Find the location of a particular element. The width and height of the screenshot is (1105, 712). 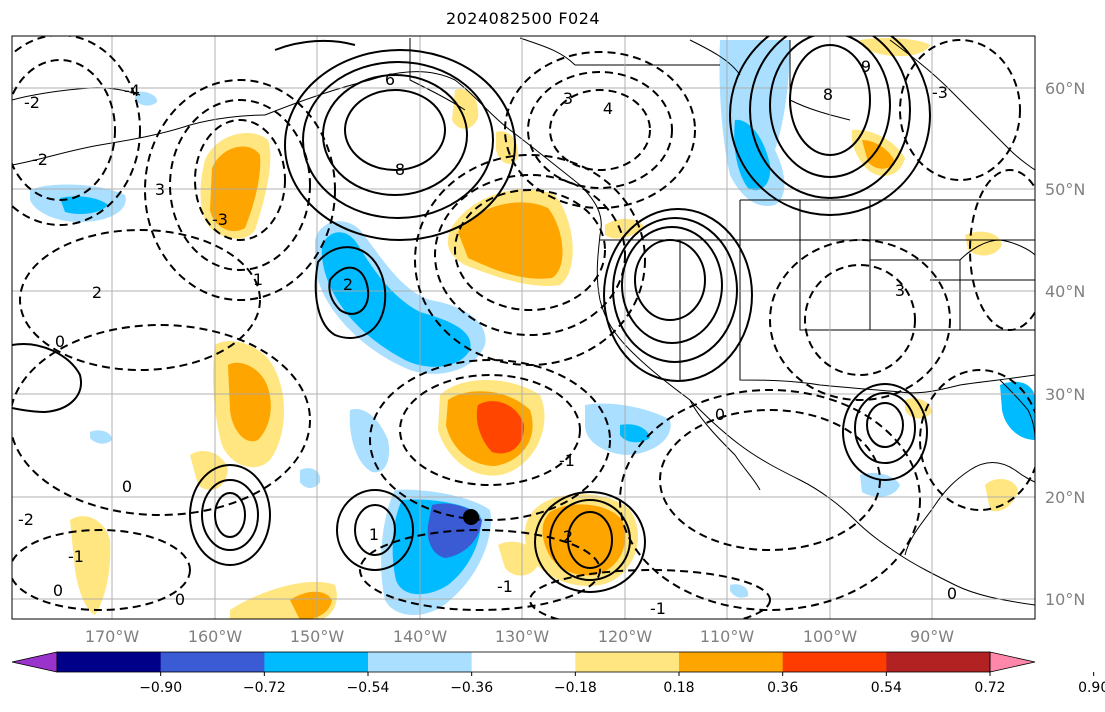

lat-label: 50°N is located at coordinates (1065, 189).